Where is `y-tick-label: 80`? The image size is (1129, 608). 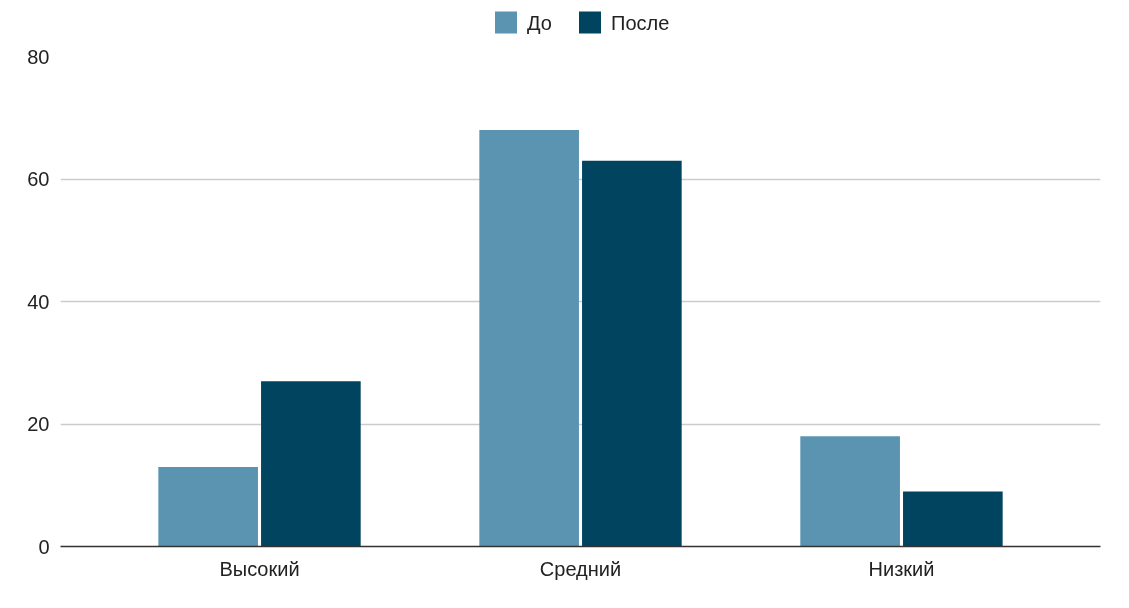
y-tick-label: 80 is located at coordinates (38, 56).